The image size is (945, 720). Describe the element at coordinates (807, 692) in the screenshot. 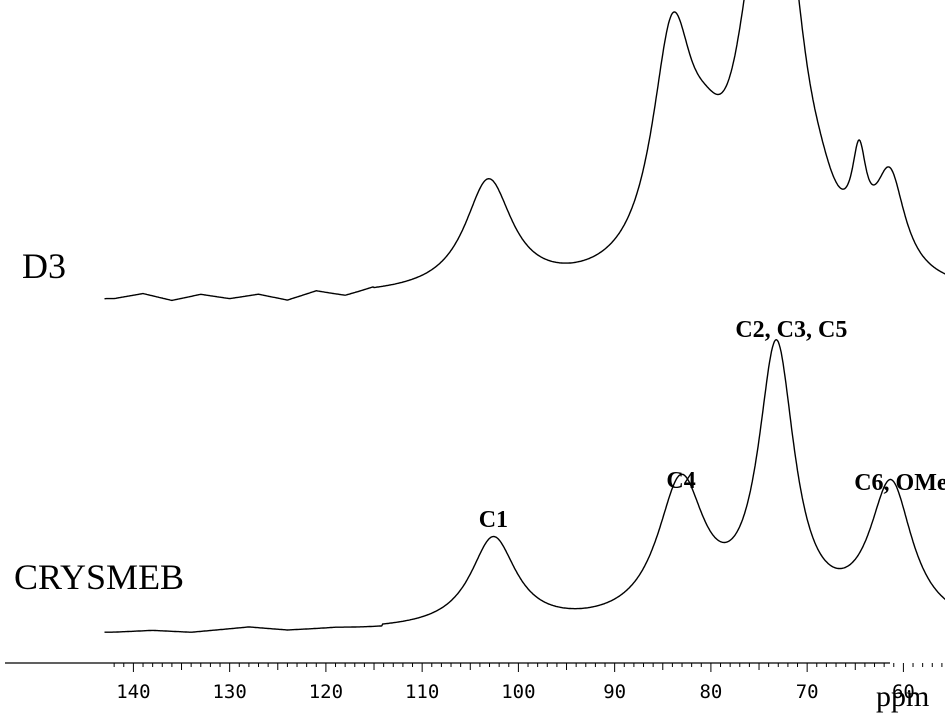

I see `x-tick-label: 70` at that location.